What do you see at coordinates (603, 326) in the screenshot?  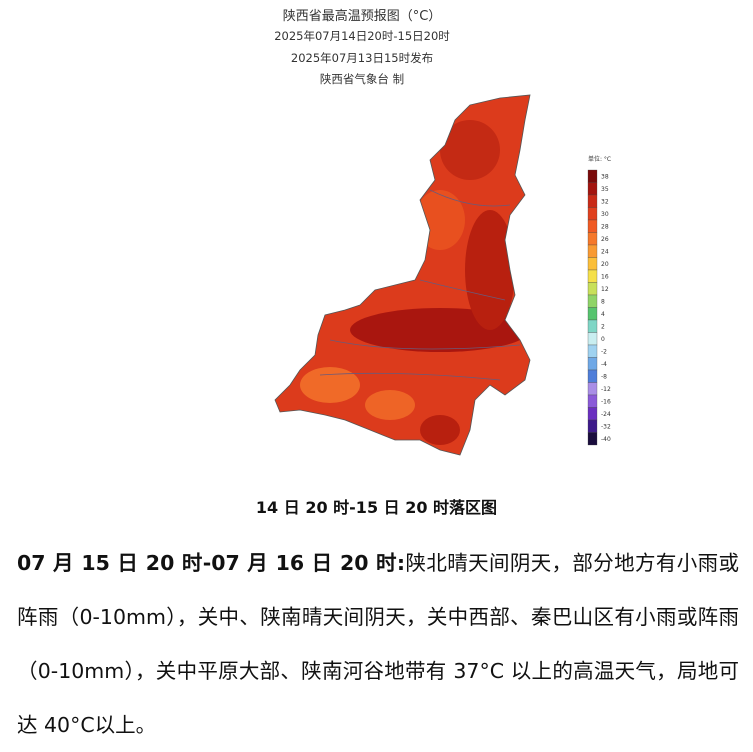 I see `legend-label: 2` at bounding box center [603, 326].